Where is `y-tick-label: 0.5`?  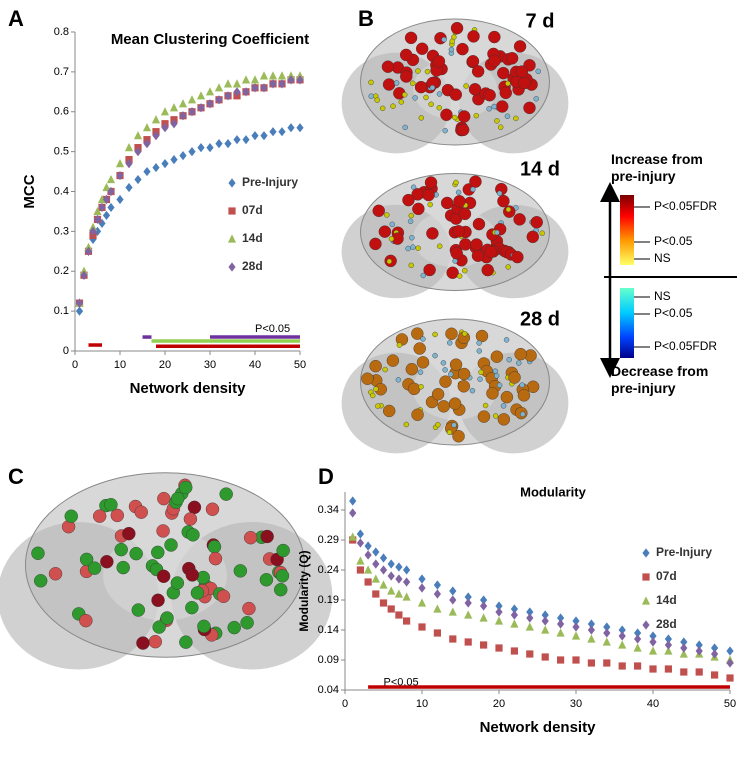 y-tick-label: 0.5 is located at coordinates (61, 152).